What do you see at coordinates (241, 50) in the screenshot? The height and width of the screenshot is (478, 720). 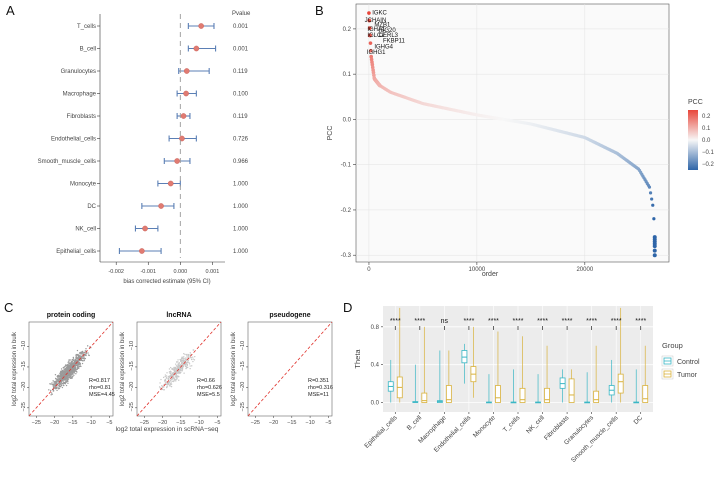 I see `forest-pvalue-b-cell: 0.001` at bounding box center [241, 50].